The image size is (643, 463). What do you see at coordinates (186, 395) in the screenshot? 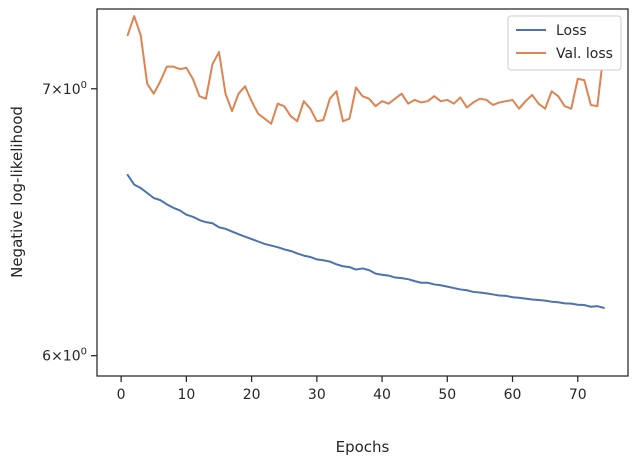
I see `x-tick-label: 10` at bounding box center [186, 395].